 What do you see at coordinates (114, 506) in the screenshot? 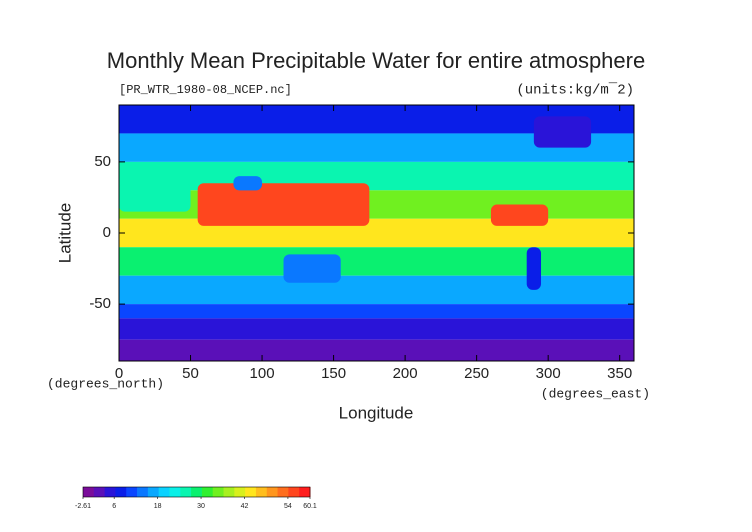
I see `colorbar-label: 6` at bounding box center [114, 506].